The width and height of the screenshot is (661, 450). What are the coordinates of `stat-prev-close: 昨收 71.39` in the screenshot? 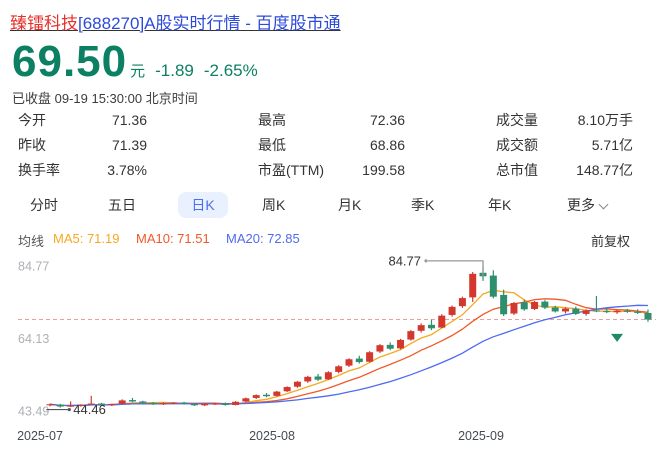 It's located at (82, 145).